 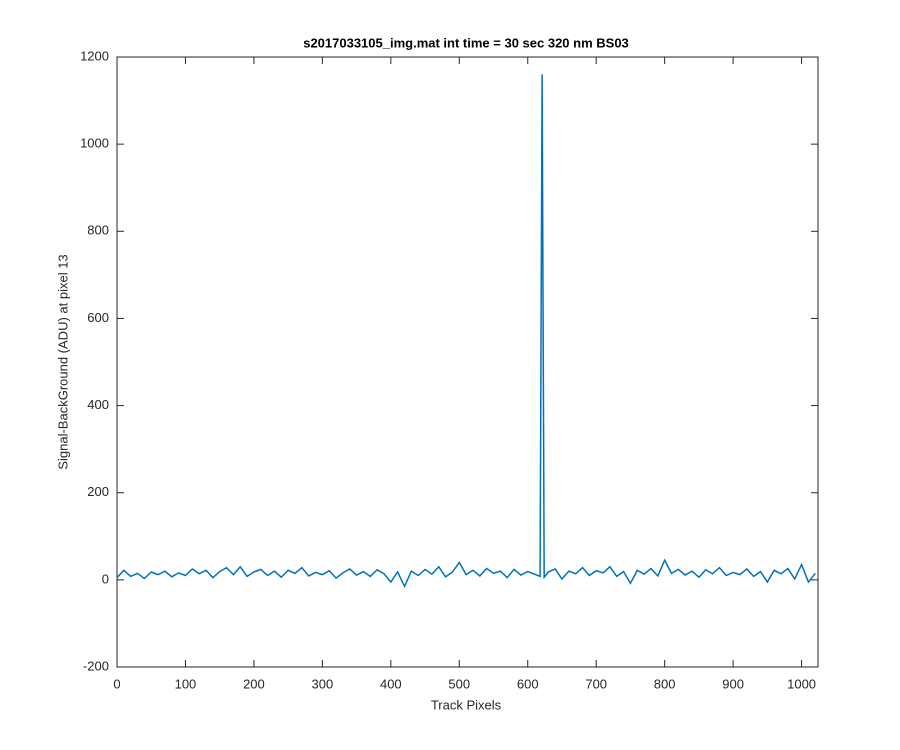 What do you see at coordinates (105, 578) in the screenshot?
I see `y-tick-label: 0` at bounding box center [105, 578].